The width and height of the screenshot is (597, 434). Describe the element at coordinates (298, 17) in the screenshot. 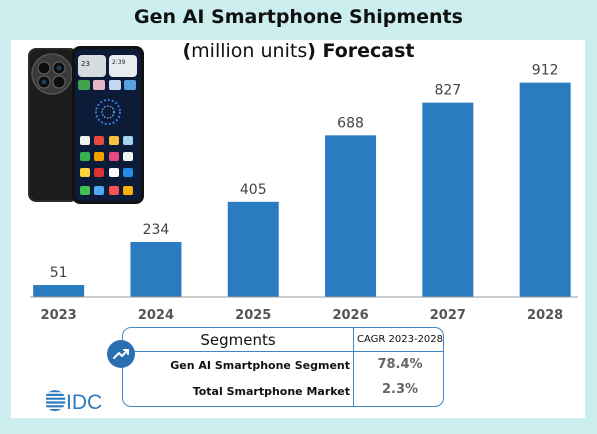

I see `chart-title: Gen AI Smartphone Shipments` at that location.